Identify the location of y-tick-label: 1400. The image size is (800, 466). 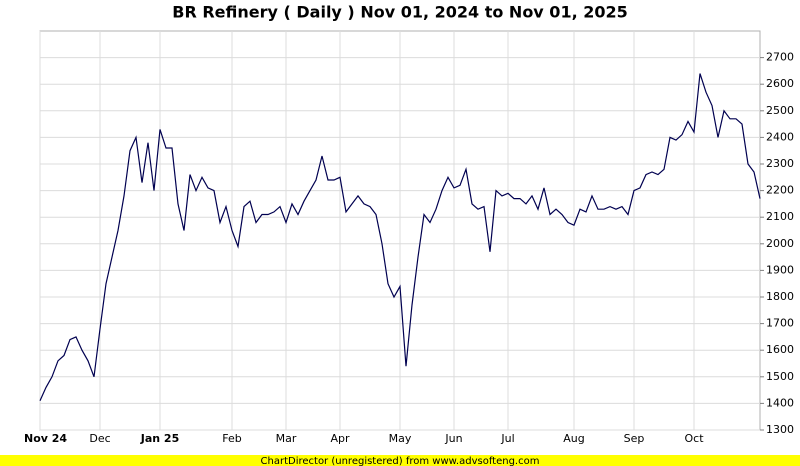
(780, 402).